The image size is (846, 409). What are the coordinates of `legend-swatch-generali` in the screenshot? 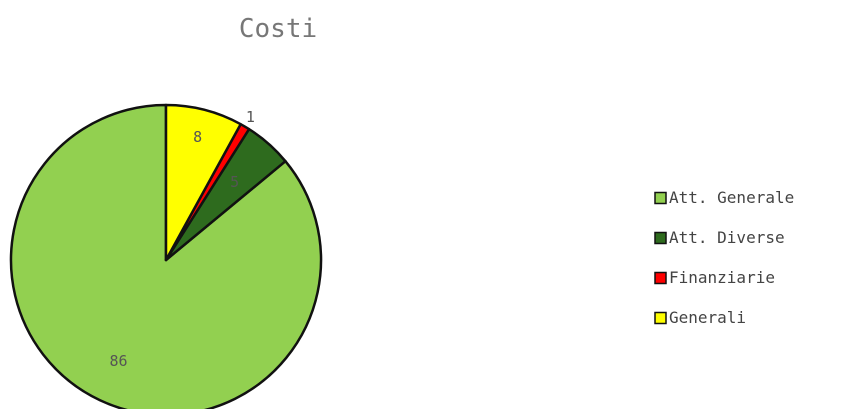 It's located at (660, 318).